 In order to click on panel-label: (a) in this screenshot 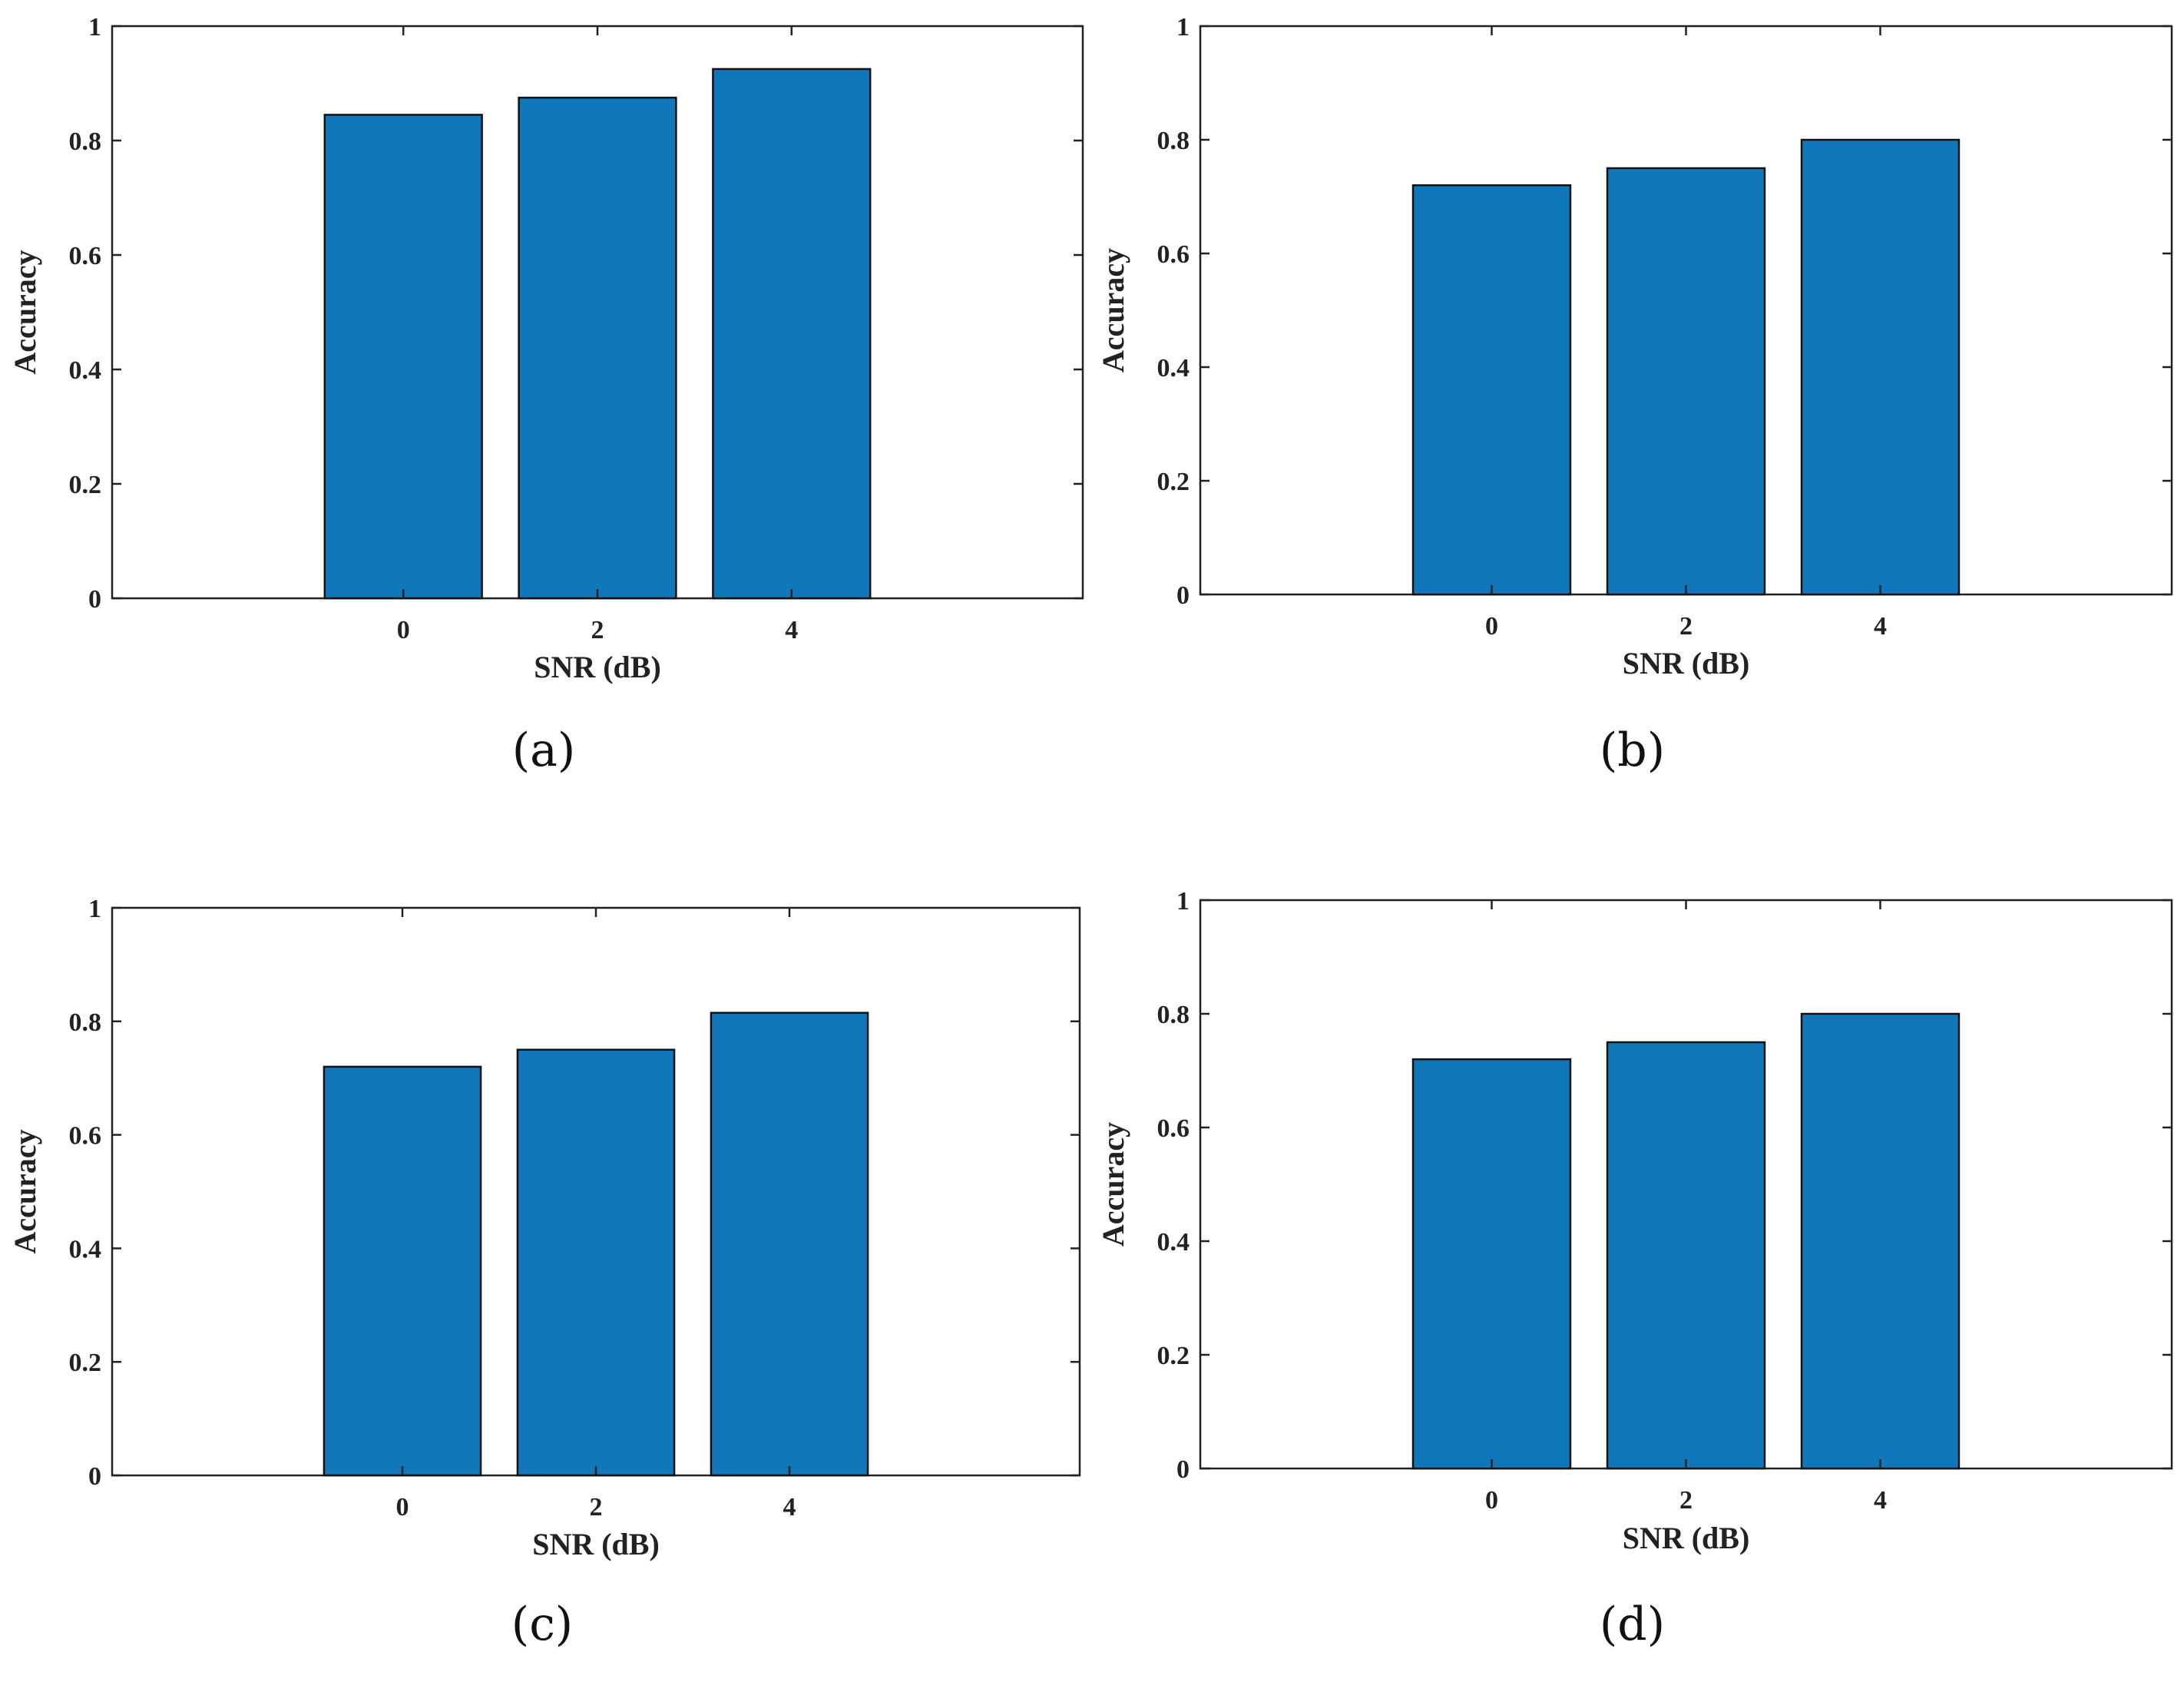, I will do `click(544, 750)`.